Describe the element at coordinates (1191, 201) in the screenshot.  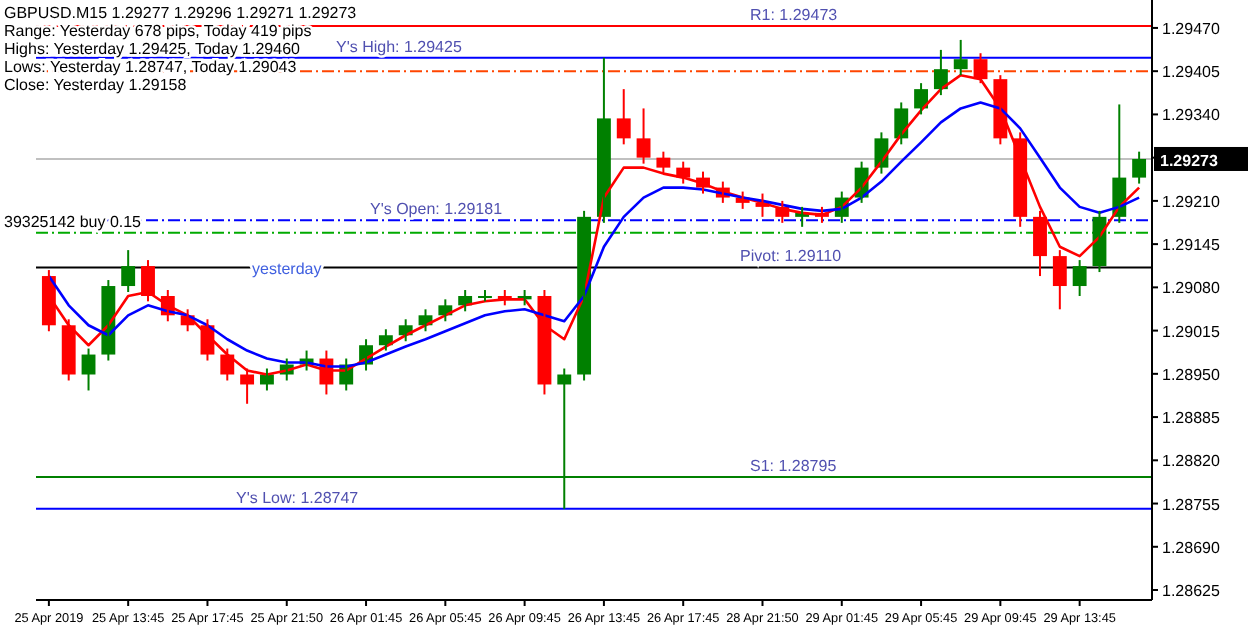
I see `y-tick-label: 1.29210` at that location.